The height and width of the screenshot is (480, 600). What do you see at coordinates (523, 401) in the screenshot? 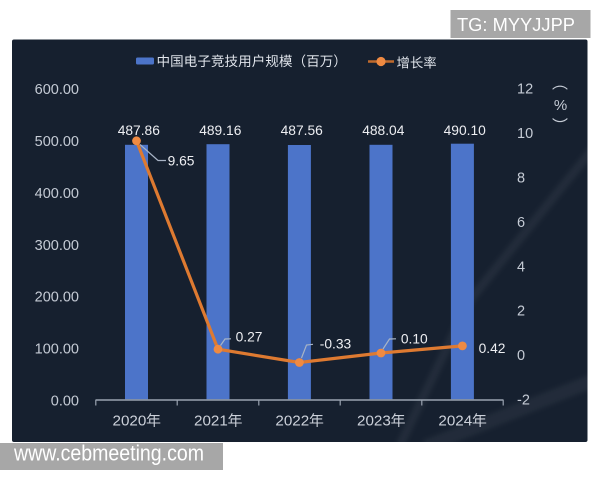
I see `svg-text: -2` at bounding box center [523, 401].